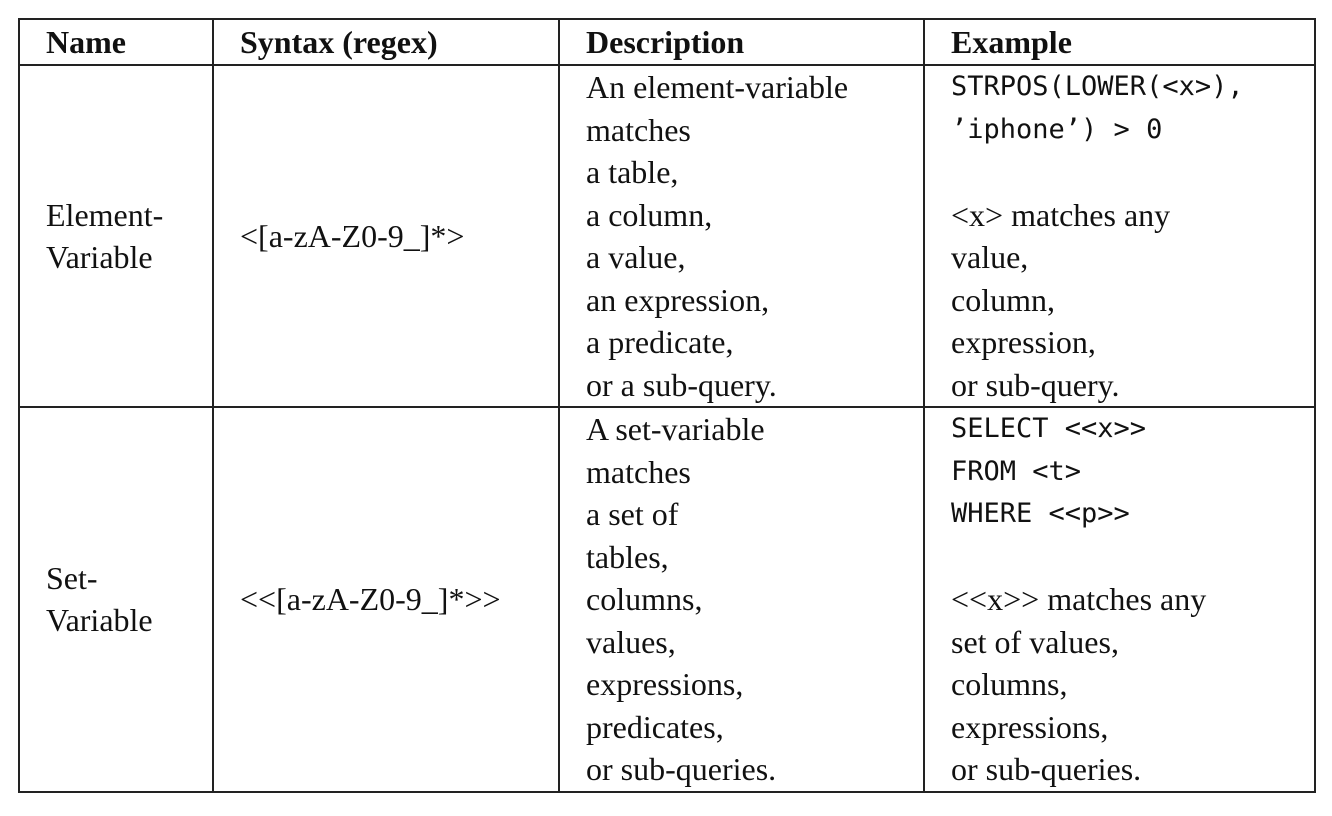 The height and width of the screenshot is (816, 1332). I want to click on example-text-line: column,, so click(1003, 299).